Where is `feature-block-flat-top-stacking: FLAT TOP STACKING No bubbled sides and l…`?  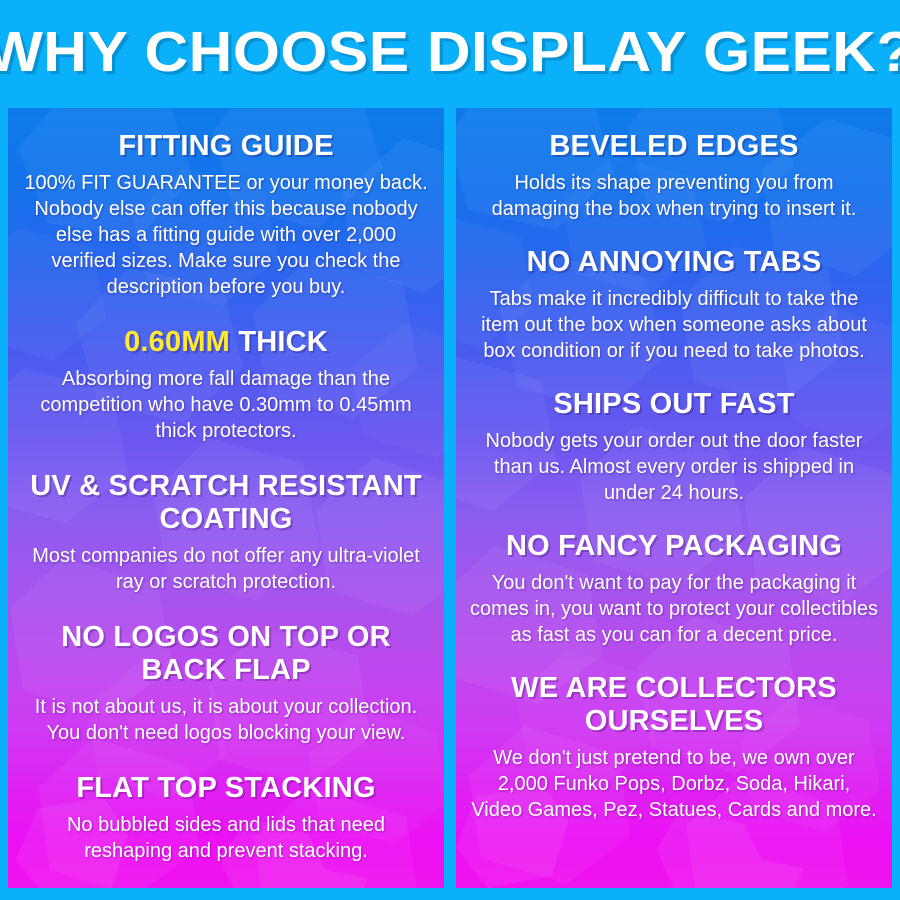 feature-block-flat-top-stacking: FLAT TOP STACKING No bubbled sides and l… is located at coordinates (226, 818).